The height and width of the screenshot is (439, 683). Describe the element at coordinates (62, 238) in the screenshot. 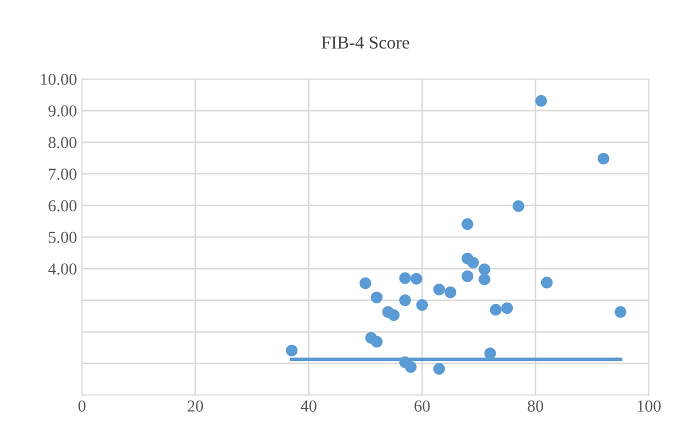

I see `y-tick-label: 5.00` at that location.